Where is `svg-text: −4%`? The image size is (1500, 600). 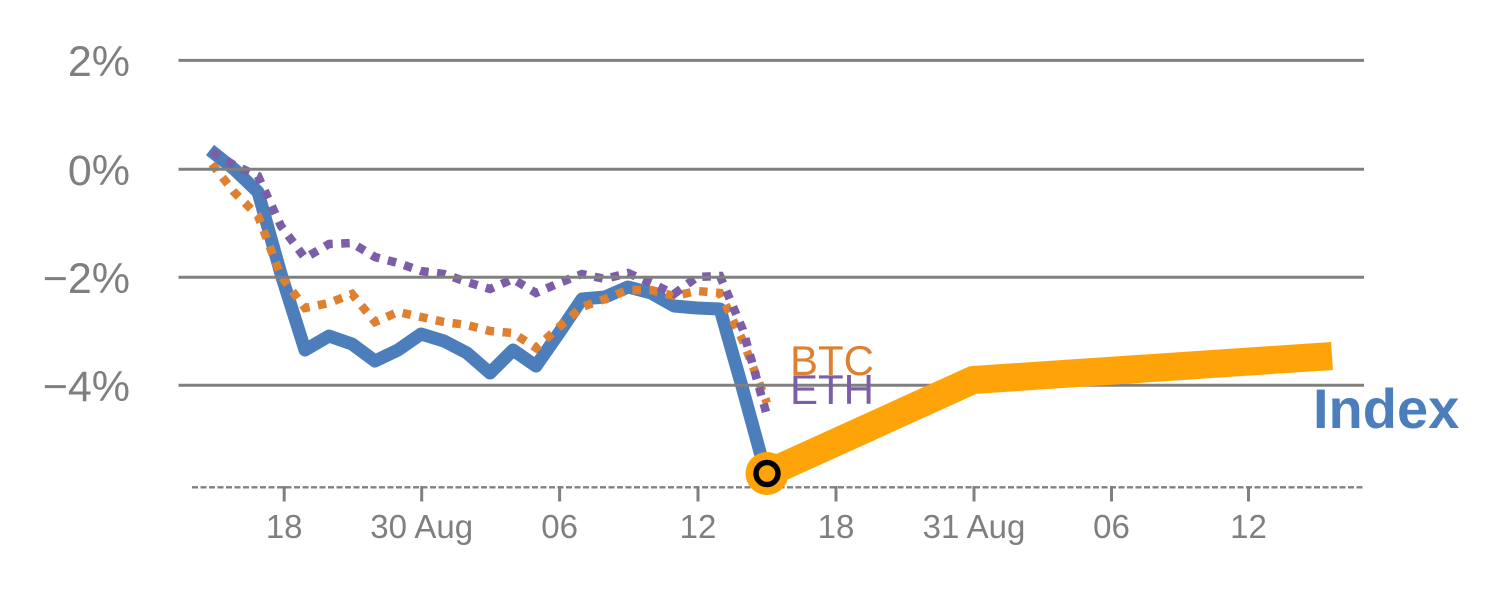
svg-text: −4% is located at coordinates (86, 387).